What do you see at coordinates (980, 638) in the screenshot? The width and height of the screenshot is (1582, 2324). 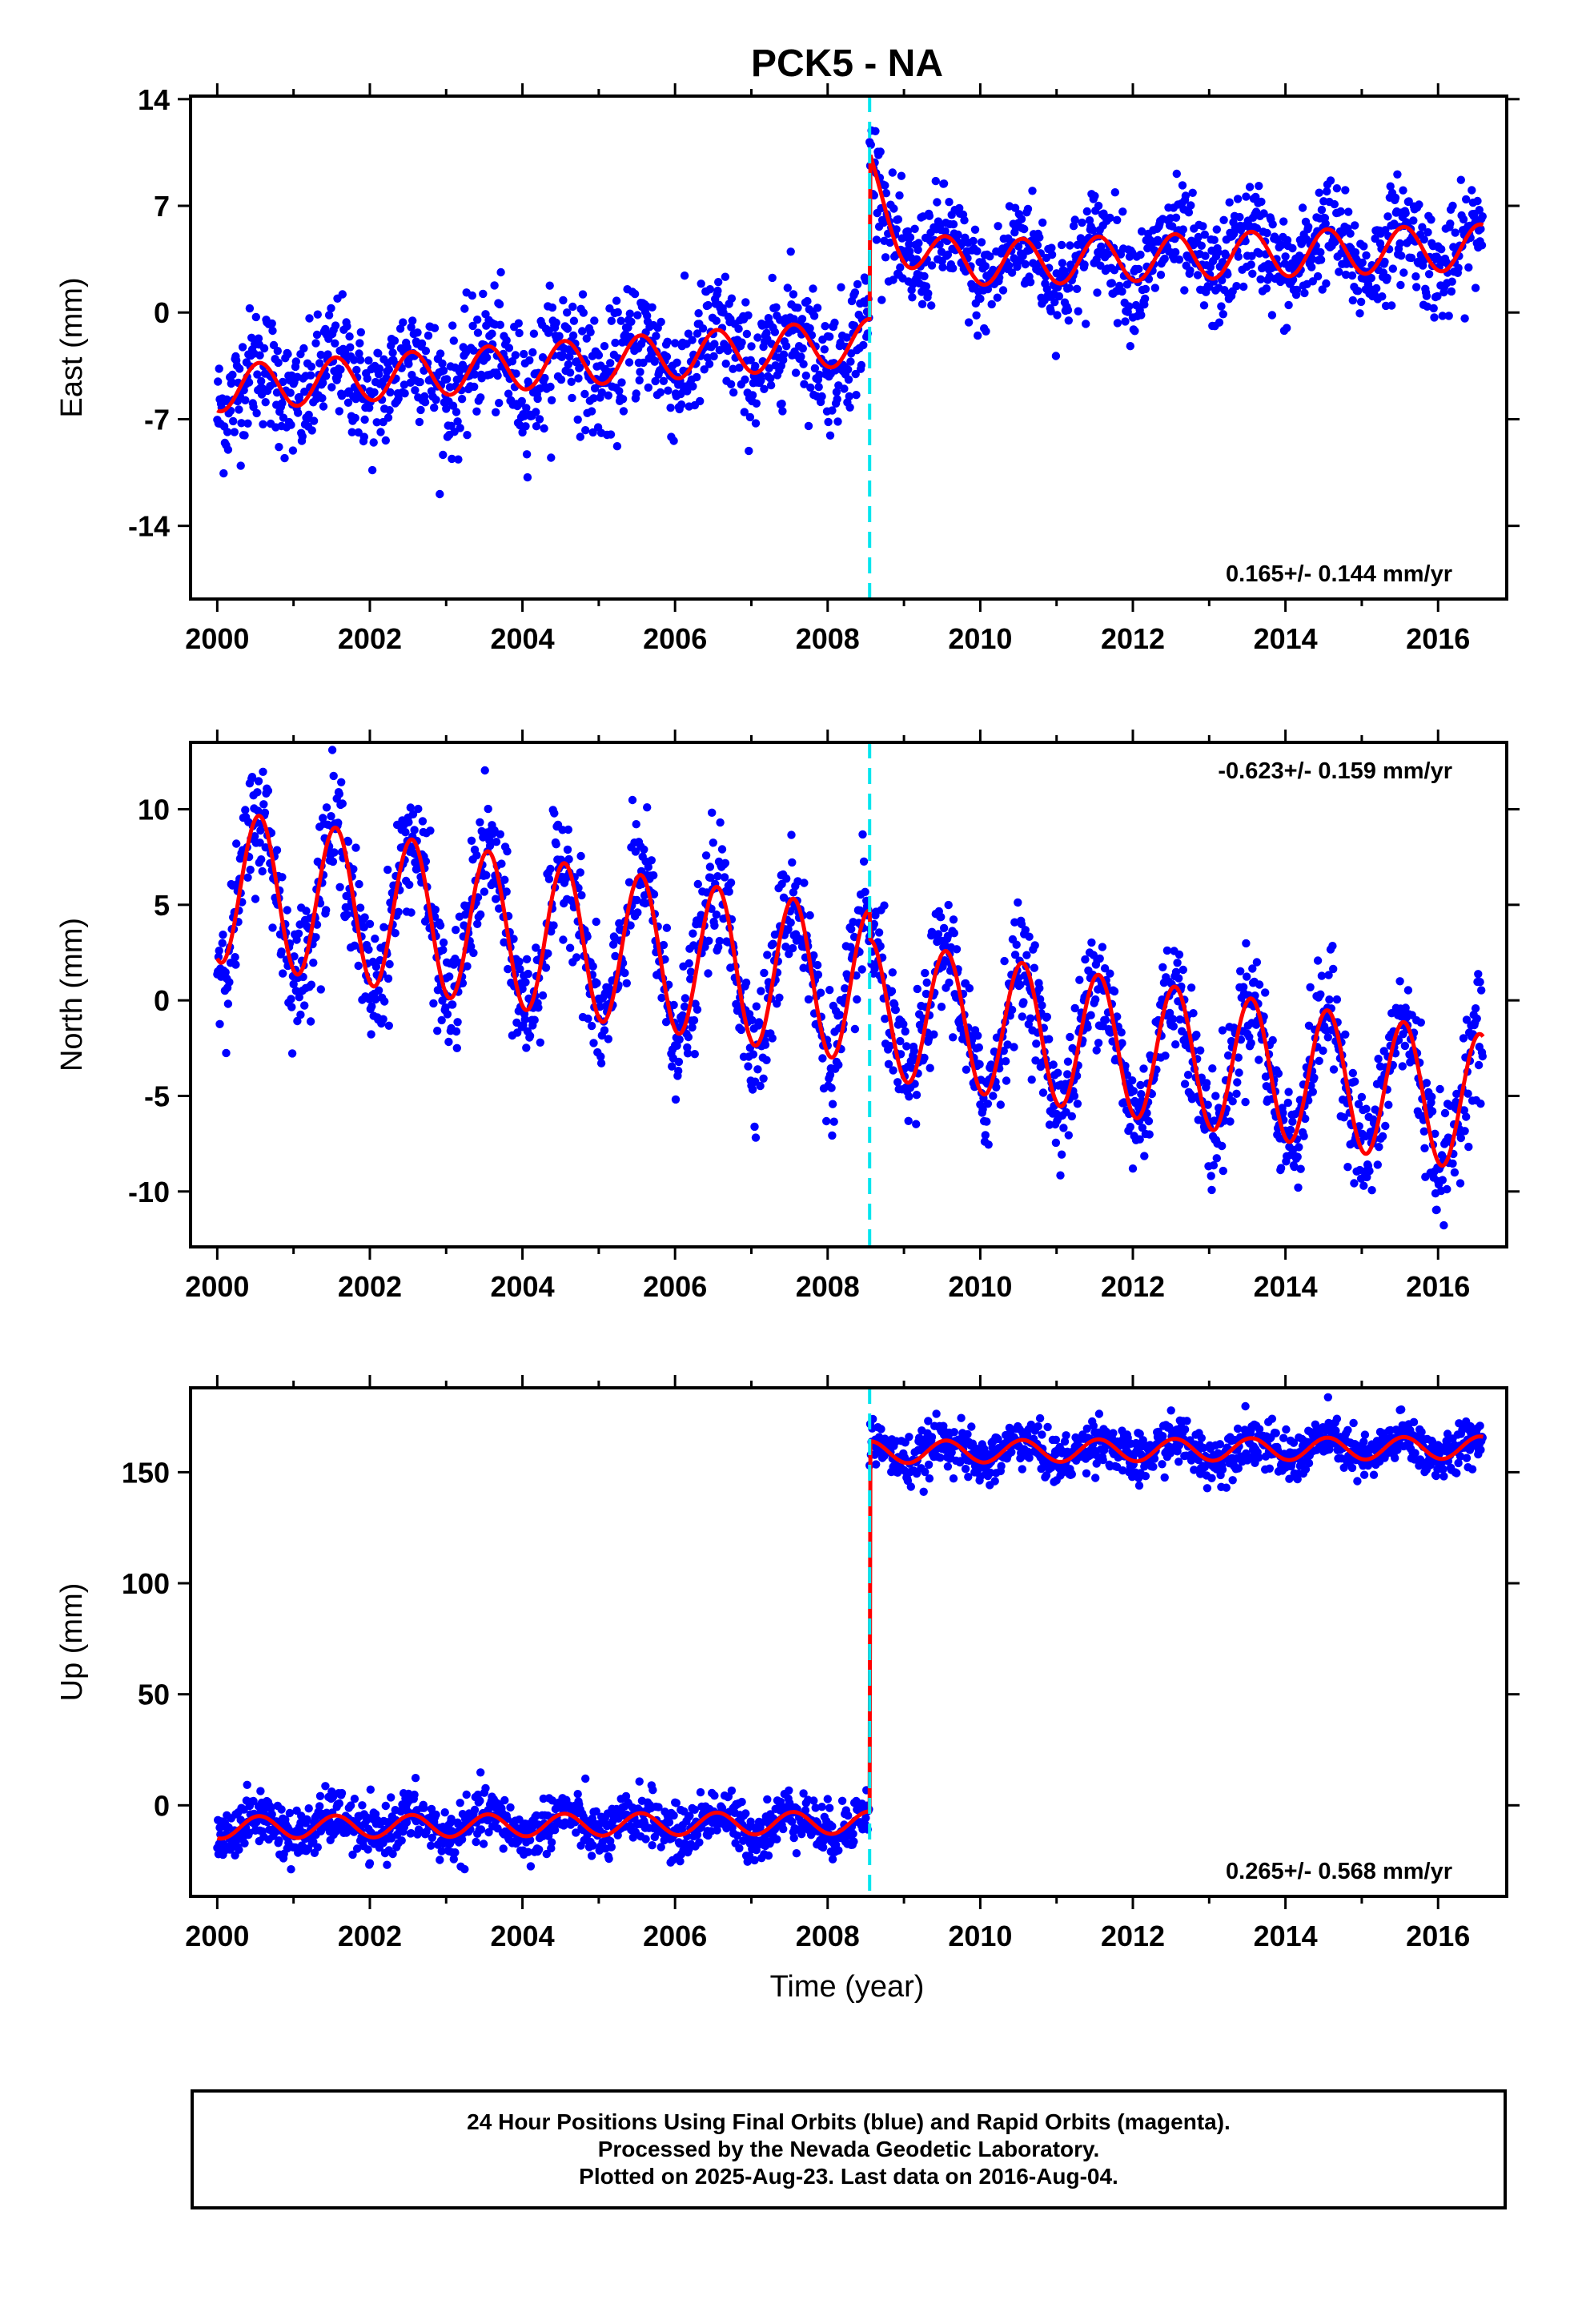 I see `x-tick-label: 2010` at bounding box center [980, 638].